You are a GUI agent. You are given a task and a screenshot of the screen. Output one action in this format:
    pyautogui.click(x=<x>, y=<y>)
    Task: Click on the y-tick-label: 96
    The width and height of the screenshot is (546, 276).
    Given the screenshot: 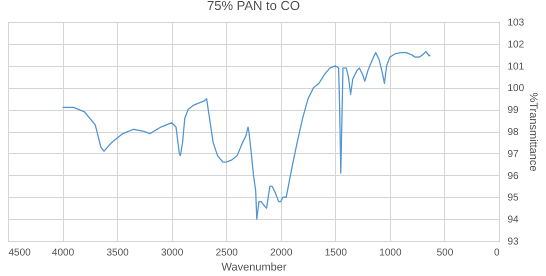 What is the action you would take?
    pyautogui.click(x=514, y=176)
    